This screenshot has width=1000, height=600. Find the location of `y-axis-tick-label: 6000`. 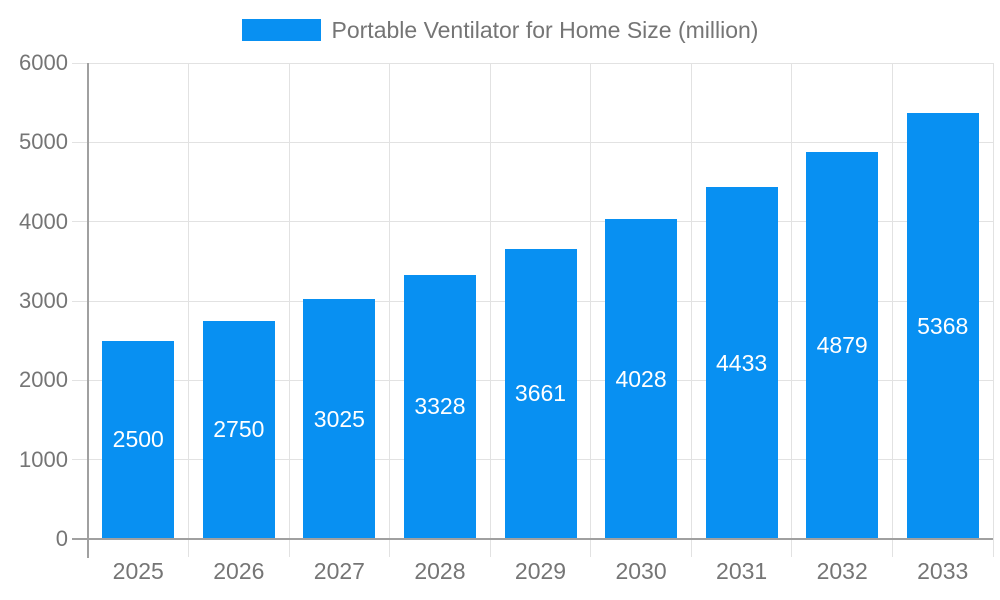

y-axis-tick-label: 6000 is located at coordinates (43, 62).